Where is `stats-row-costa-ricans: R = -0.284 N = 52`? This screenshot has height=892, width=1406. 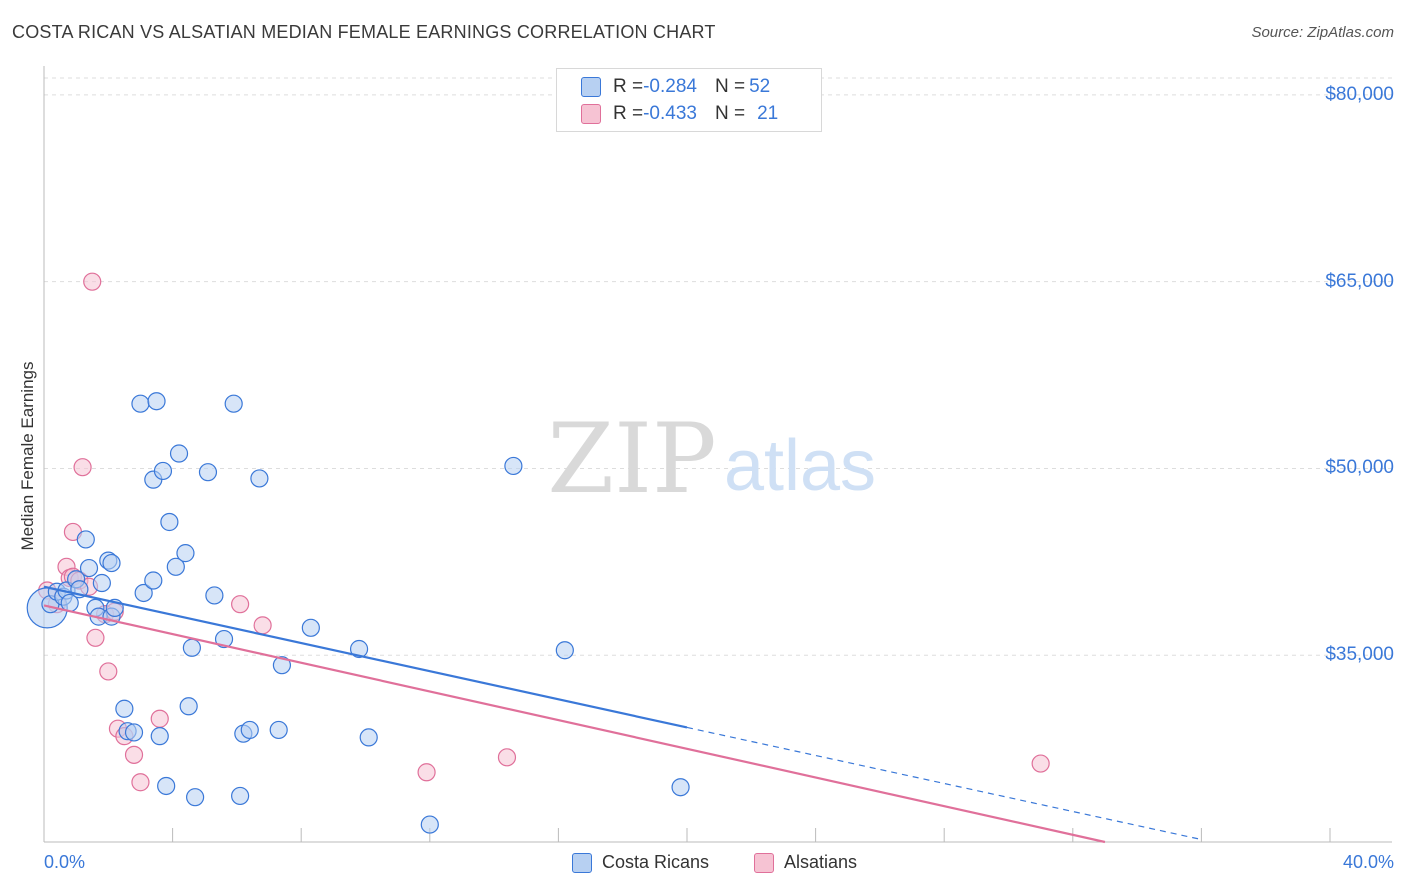 stats-row-costa-ricans: R = -0.284 N = 52 is located at coordinates (675, 87).